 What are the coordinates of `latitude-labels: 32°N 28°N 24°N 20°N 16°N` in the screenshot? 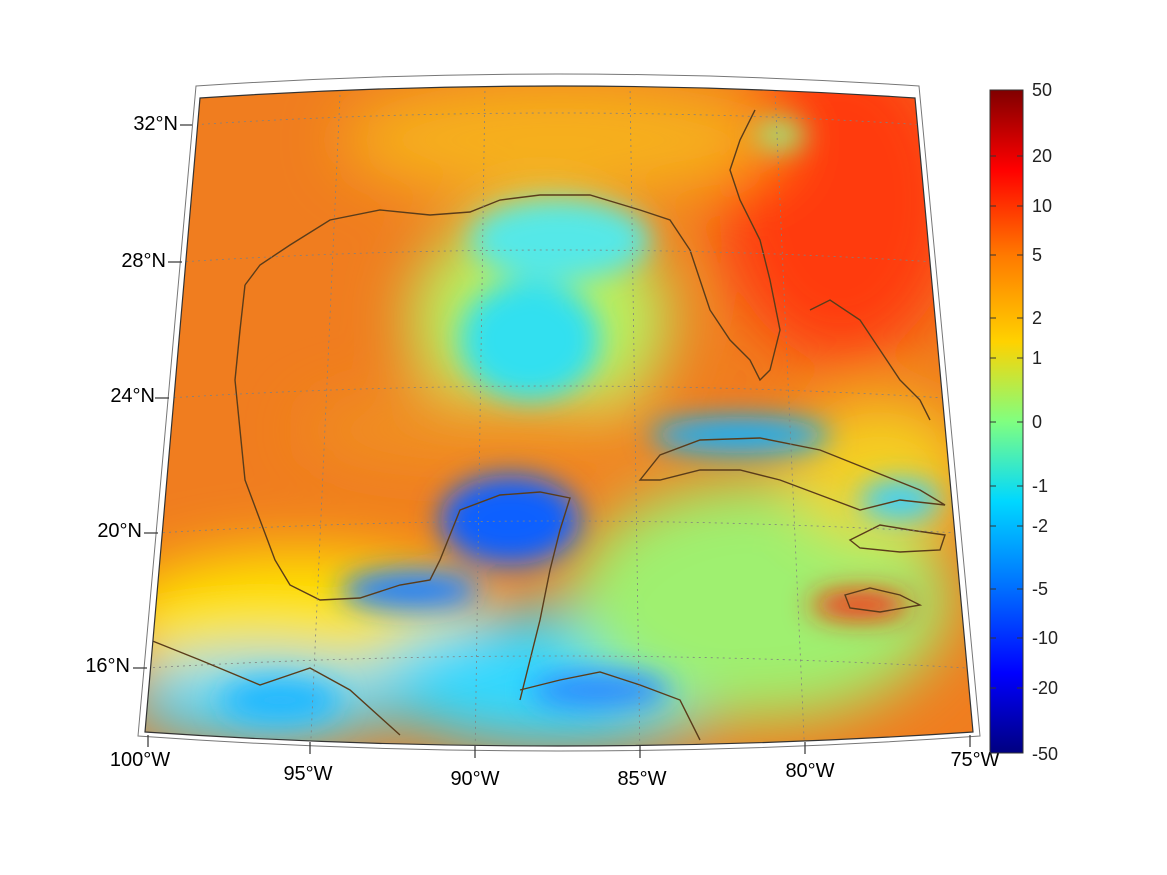 It's located at (131, 395).